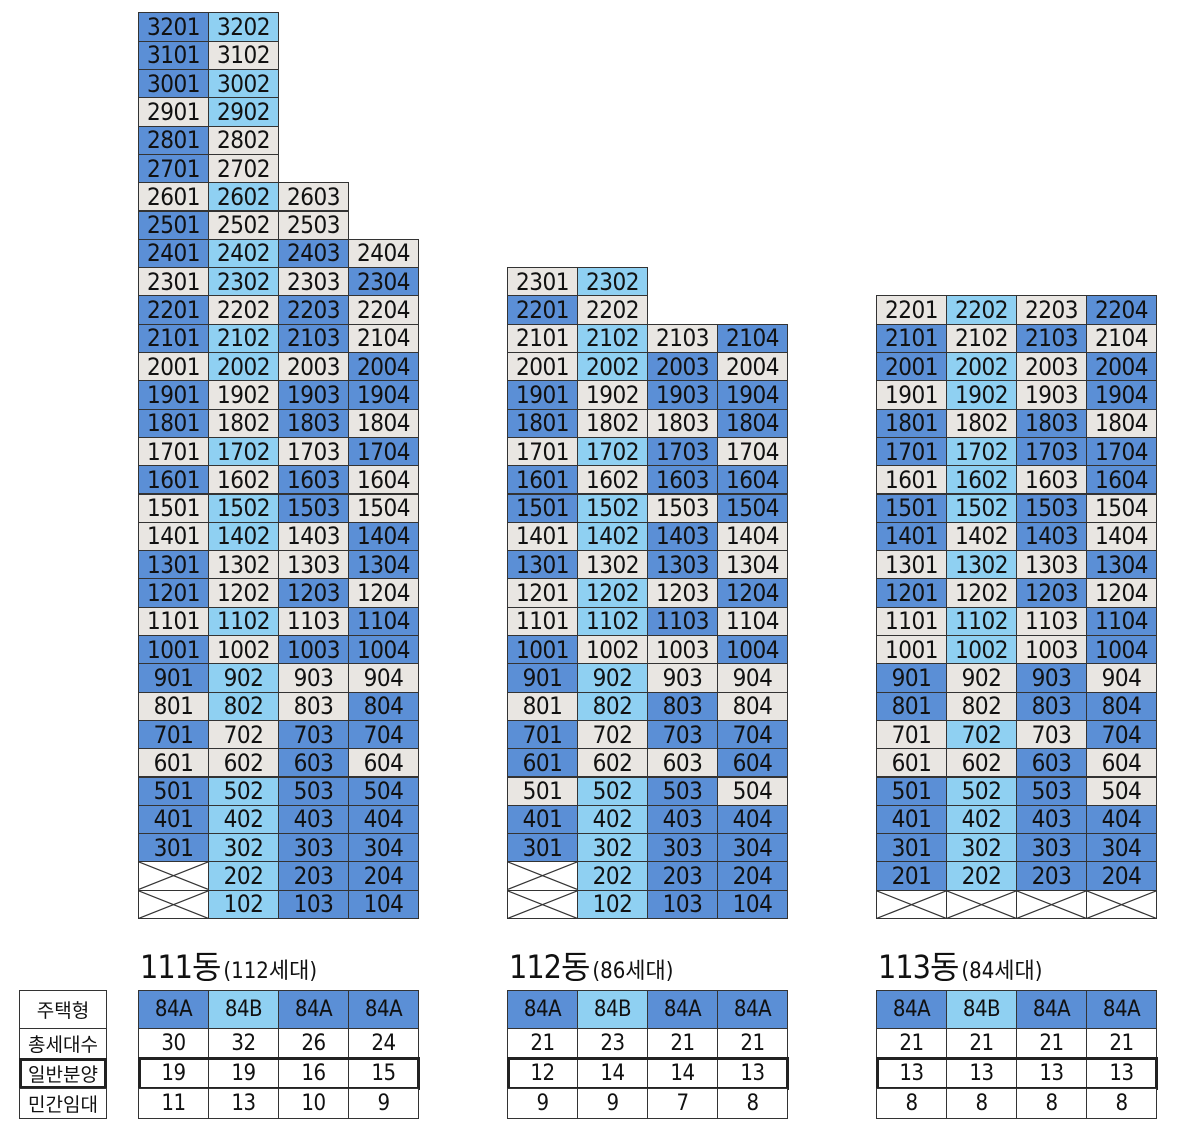  I want to click on unit-cell: 1604, so click(1121, 480).